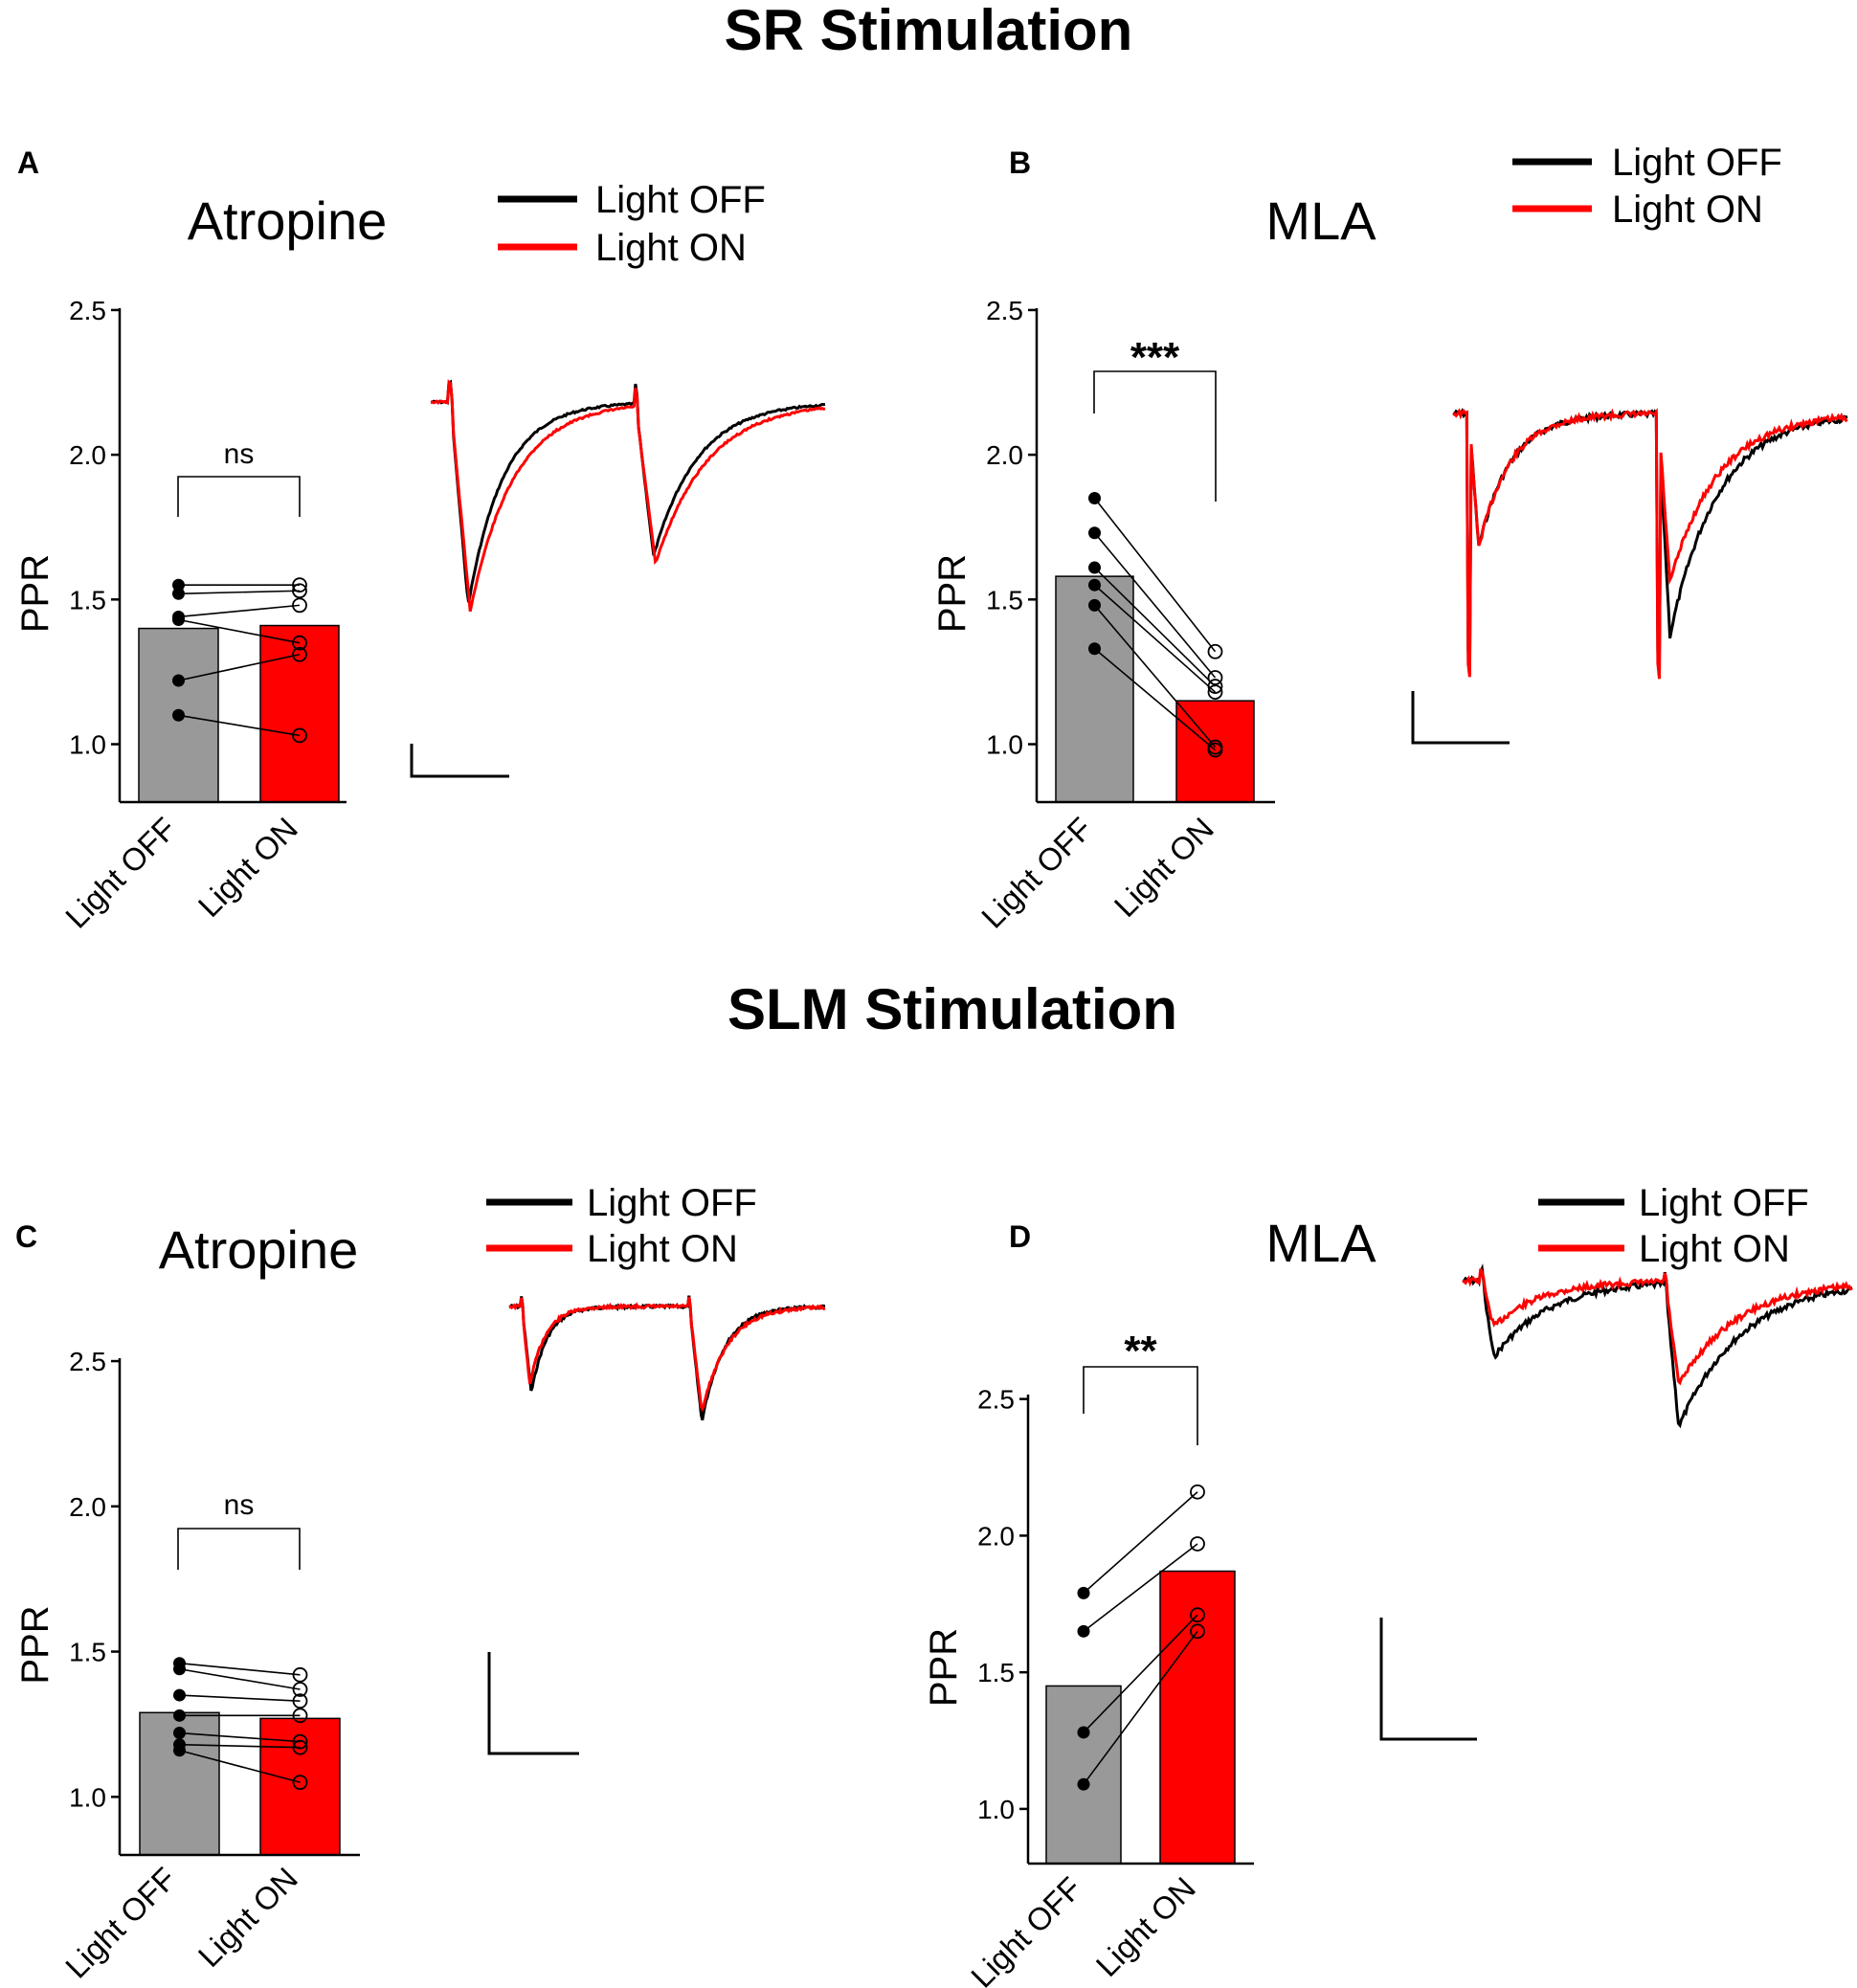  I want to click on panel-letter: B, so click(1020, 162).